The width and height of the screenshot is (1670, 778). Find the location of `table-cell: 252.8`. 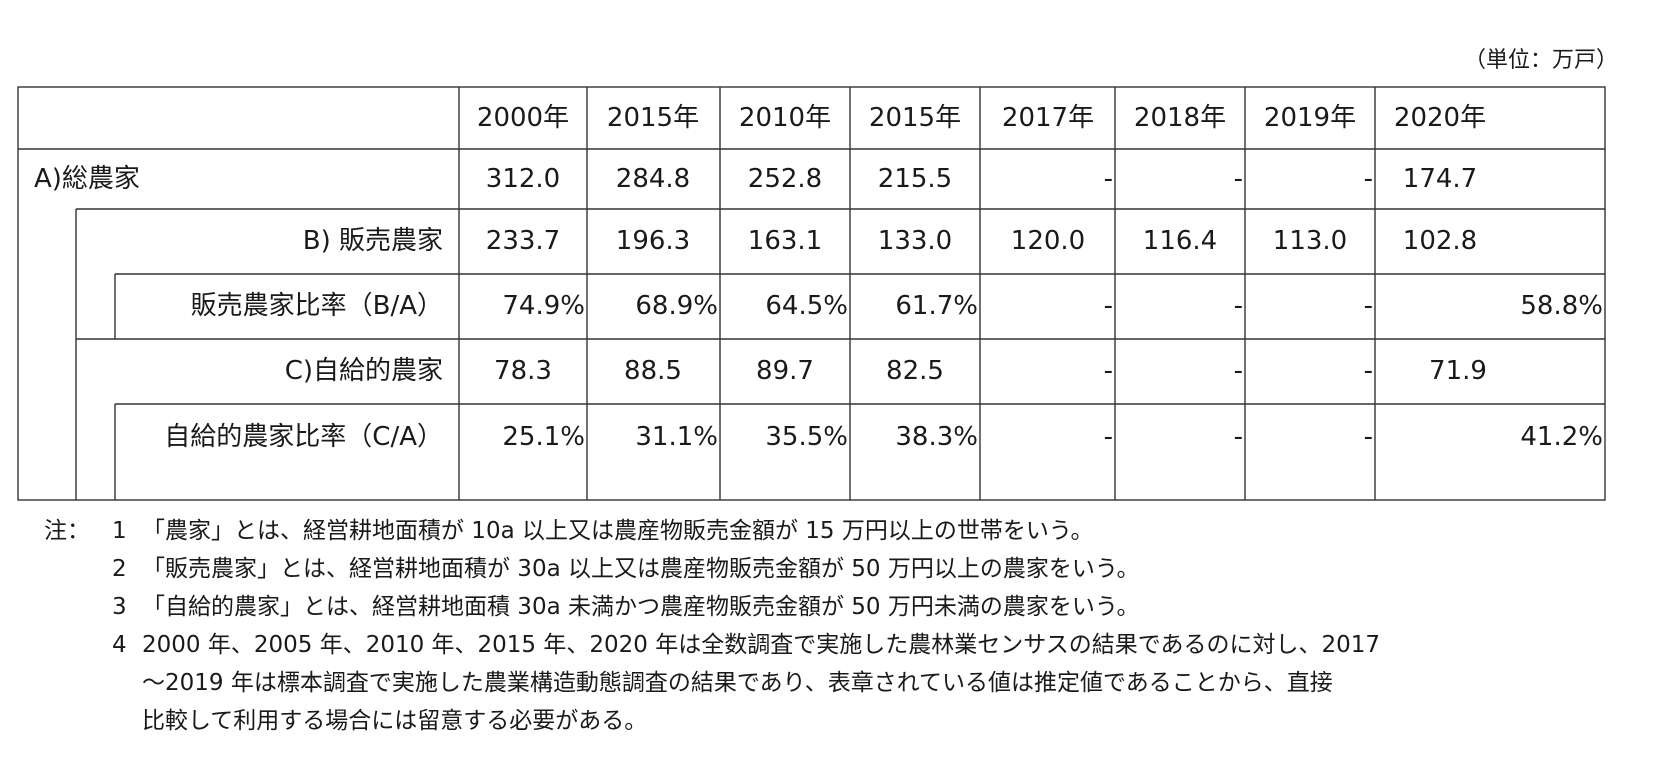

table-cell: 252.8 is located at coordinates (785, 179).